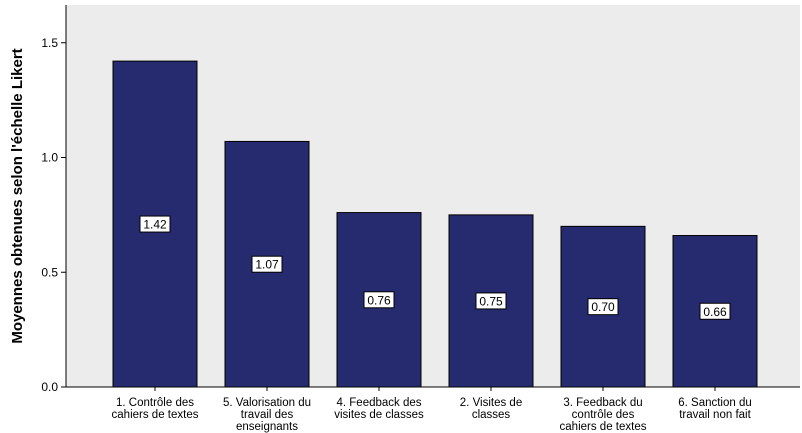 The width and height of the screenshot is (802, 433). I want to click on data-label: 0.76, so click(379, 300).